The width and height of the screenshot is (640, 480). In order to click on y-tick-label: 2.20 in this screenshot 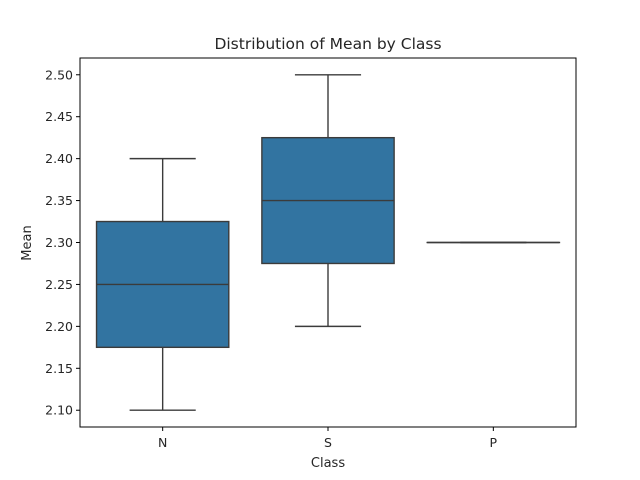, I will do `click(59, 326)`.